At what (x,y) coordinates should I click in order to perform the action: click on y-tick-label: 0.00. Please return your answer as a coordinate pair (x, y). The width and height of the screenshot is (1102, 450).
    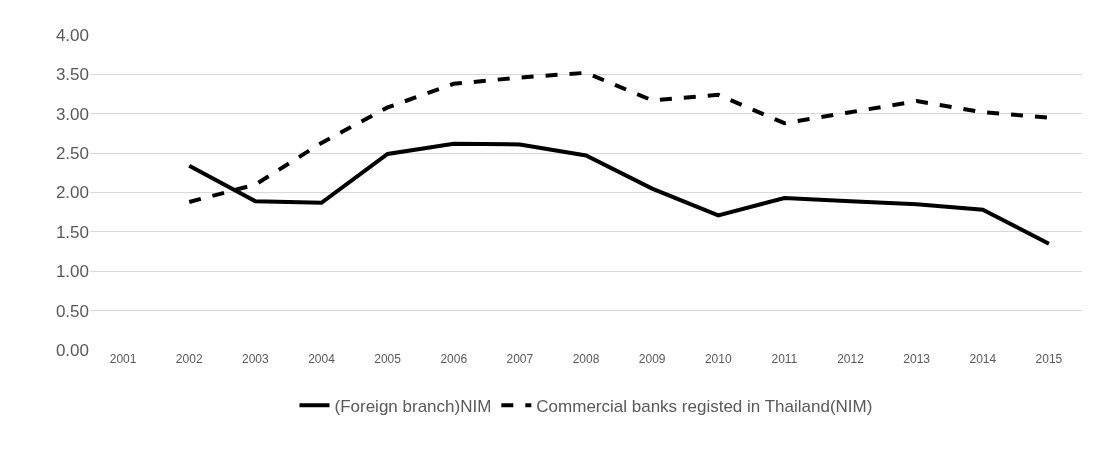
    Looking at the image, I should click on (72, 350).